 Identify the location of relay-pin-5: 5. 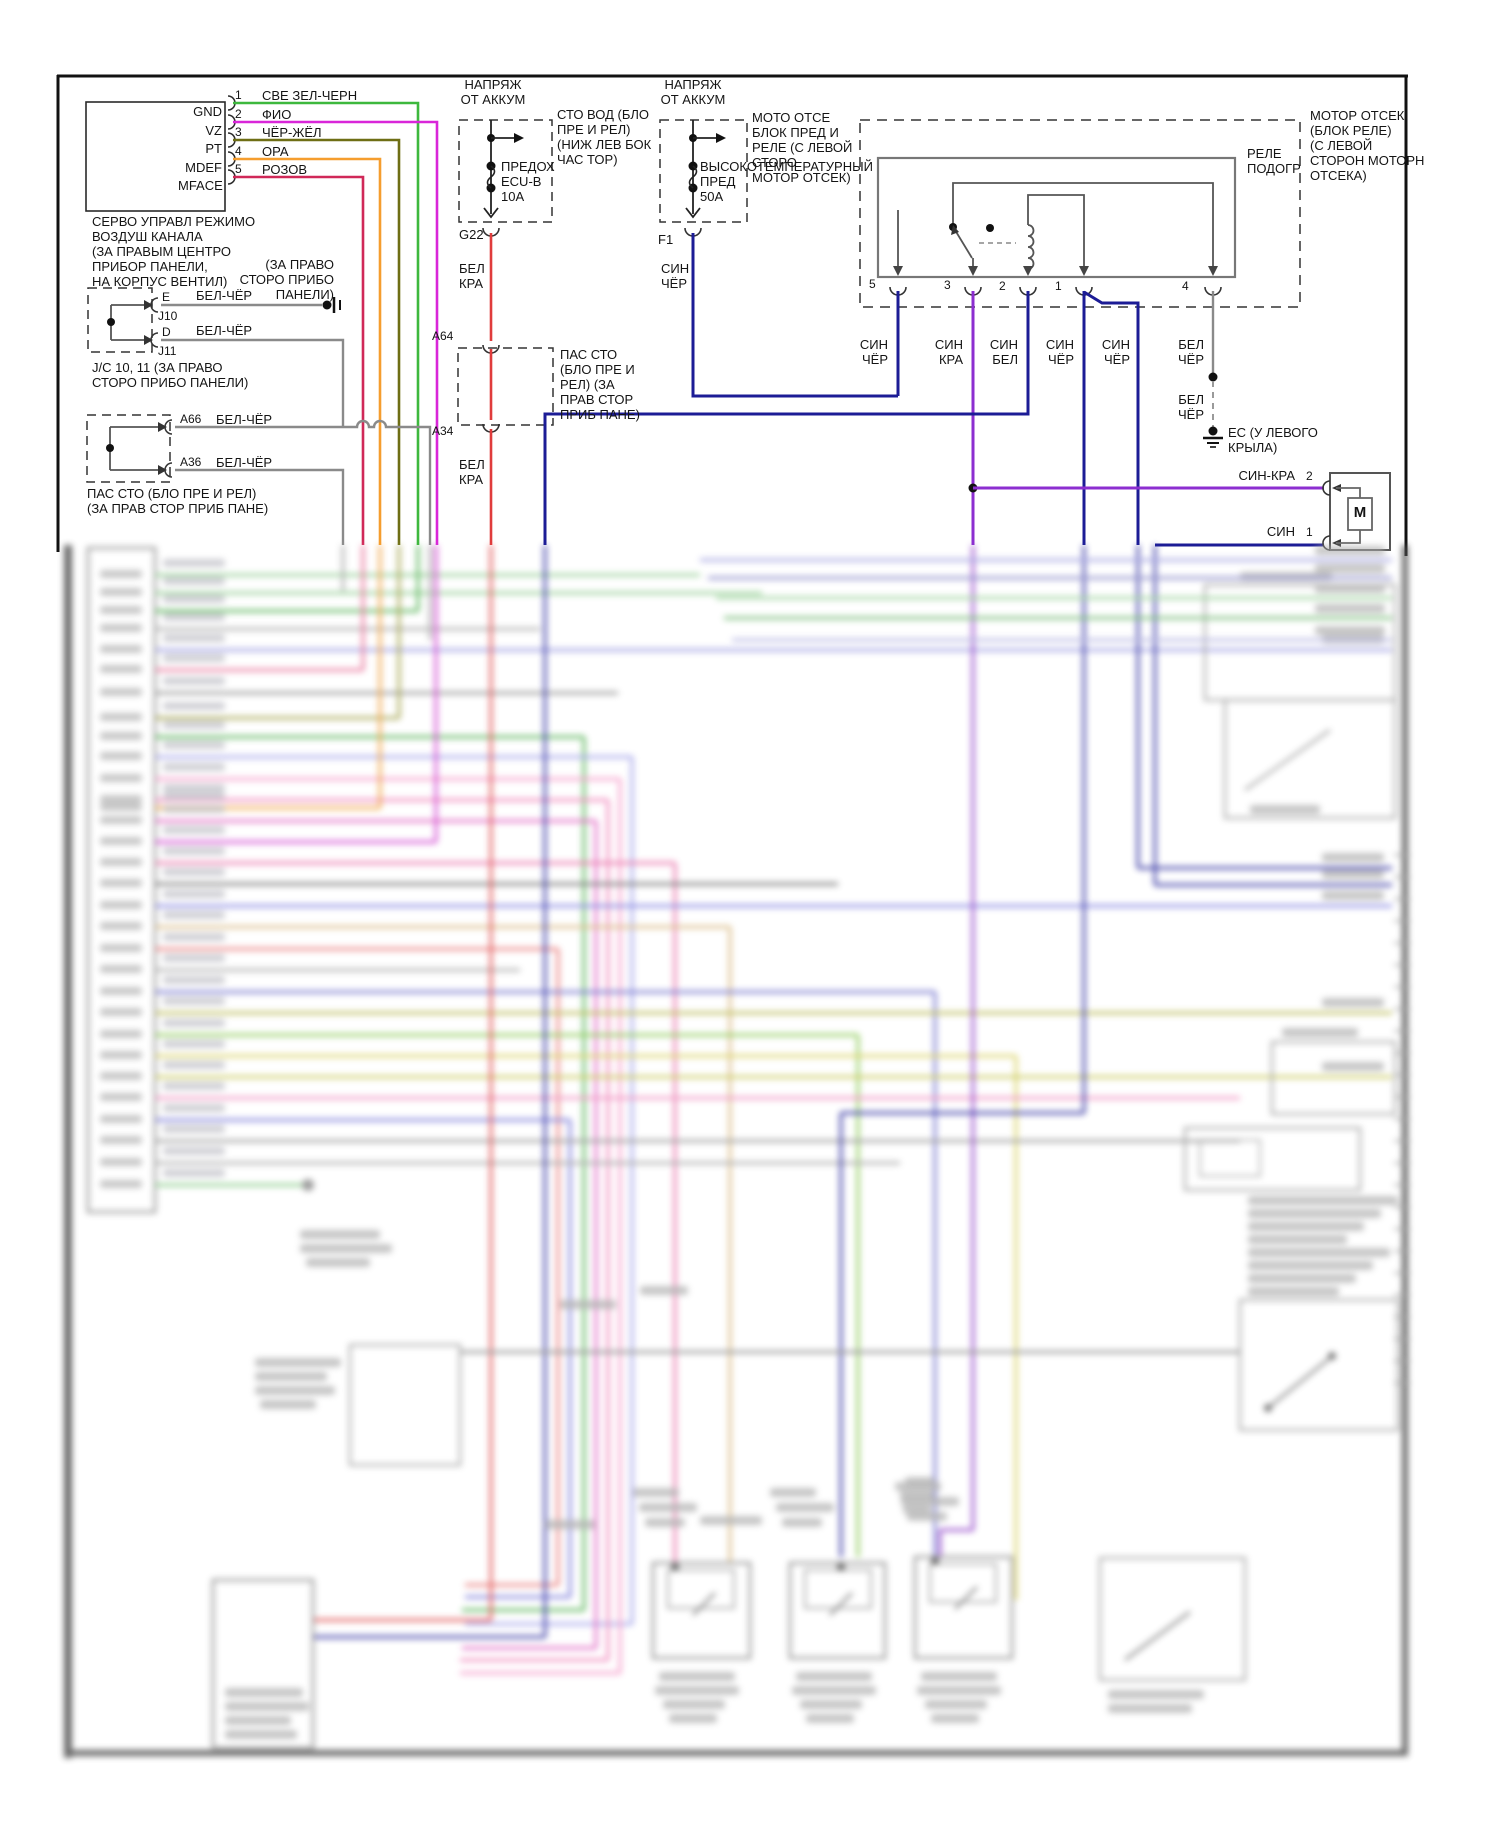
(872, 284).